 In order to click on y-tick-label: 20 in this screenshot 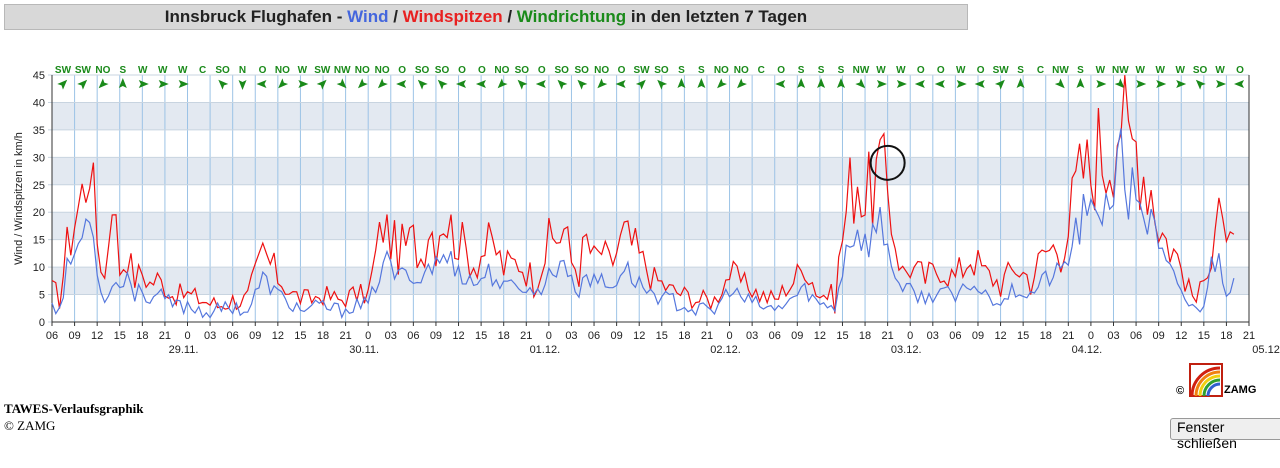, I will do `click(39, 213)`.